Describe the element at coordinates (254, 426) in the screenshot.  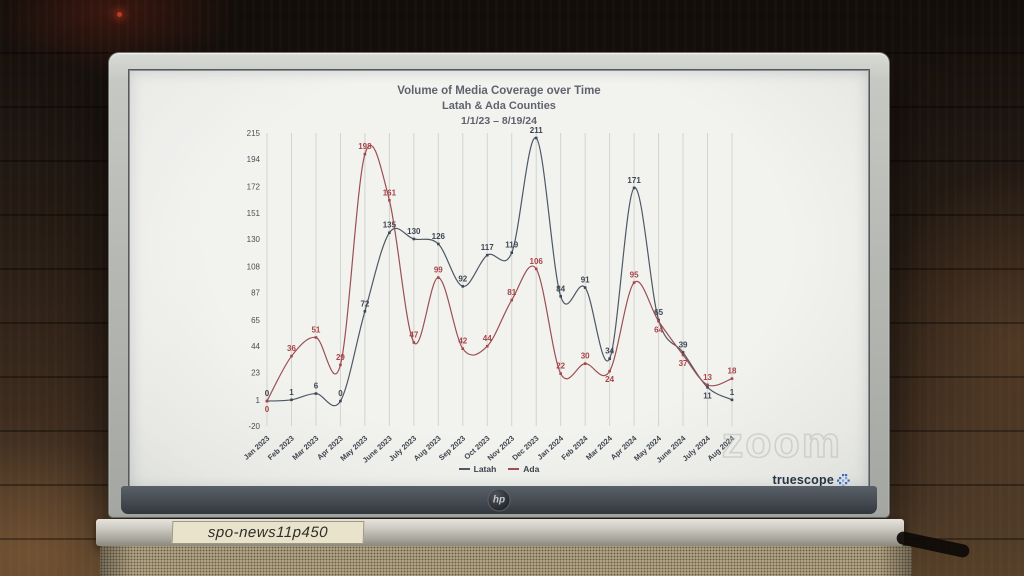
I see `svg-text: -20` at that location.